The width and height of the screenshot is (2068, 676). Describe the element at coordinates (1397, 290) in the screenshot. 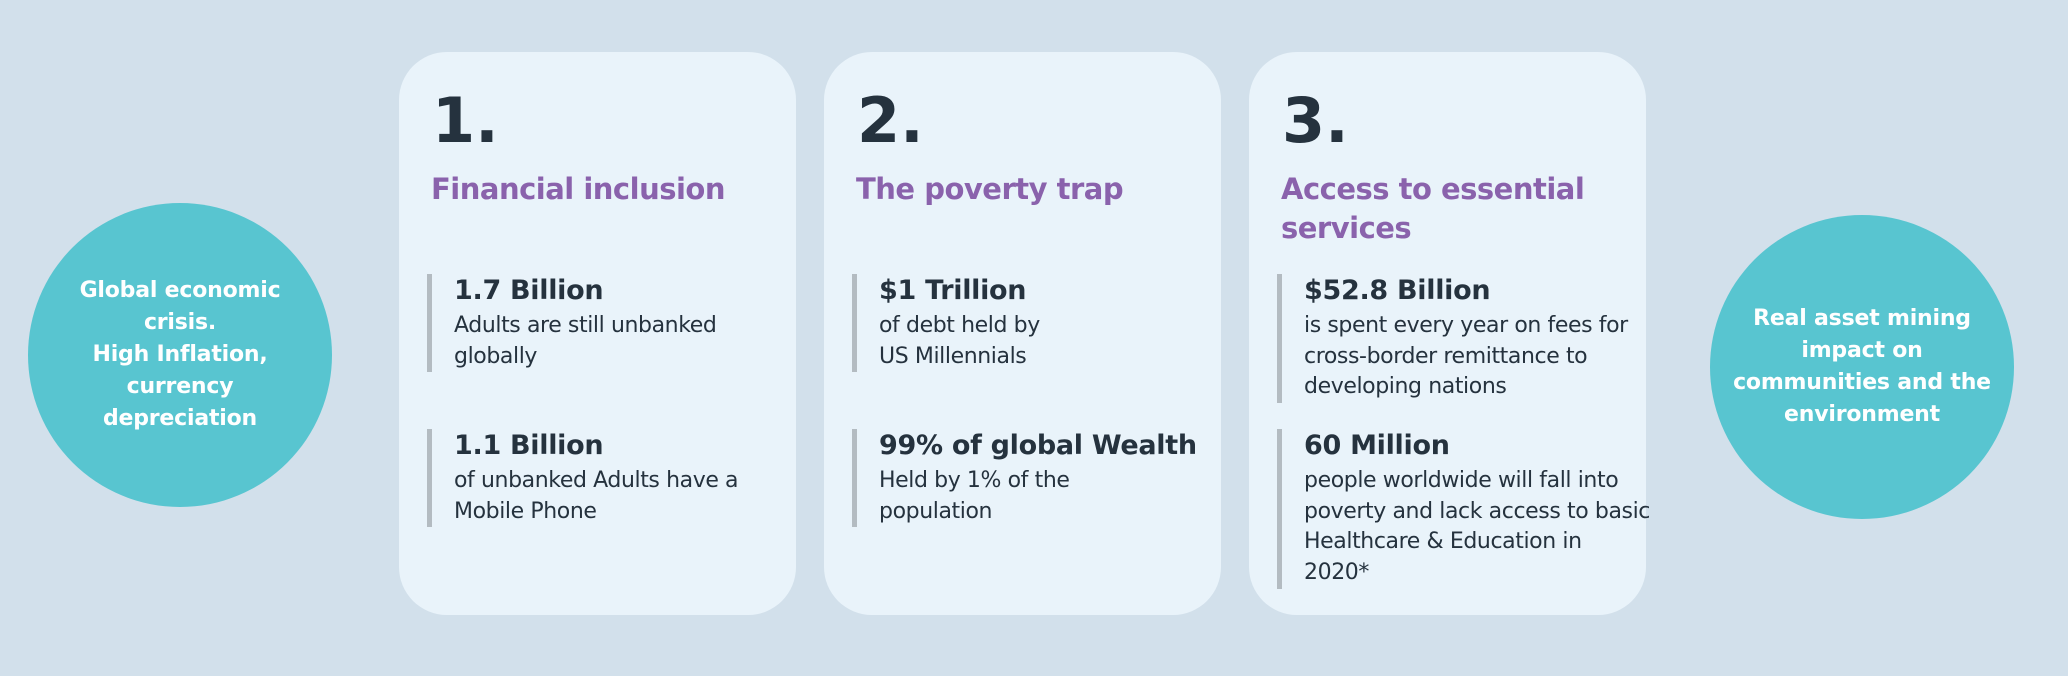

I see `stat-value: $52.8 Billion` at that location.